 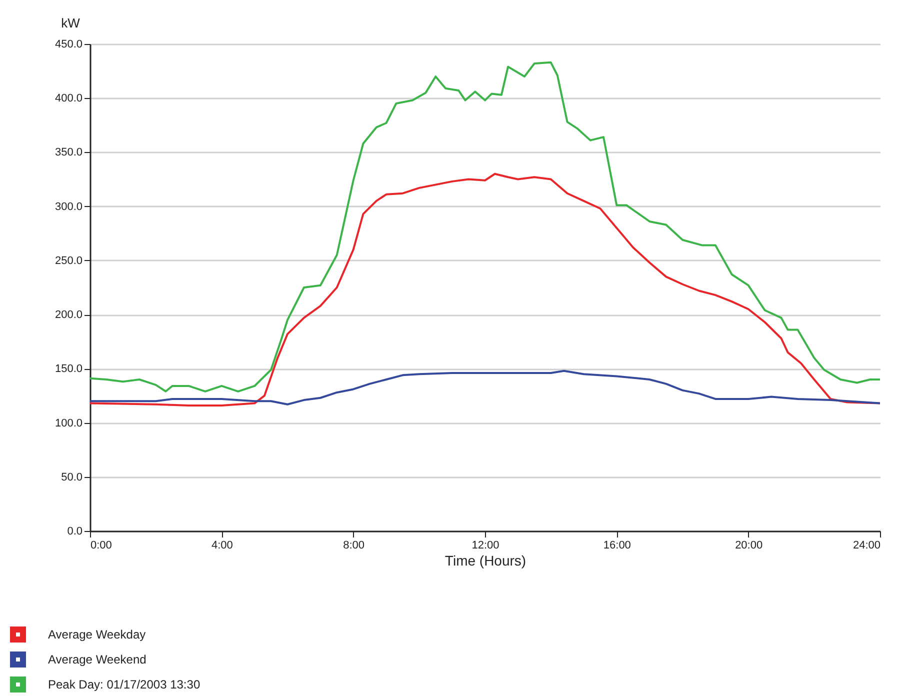 I want to click on y-tick-label: 200.0, so click(x=68, y=315).